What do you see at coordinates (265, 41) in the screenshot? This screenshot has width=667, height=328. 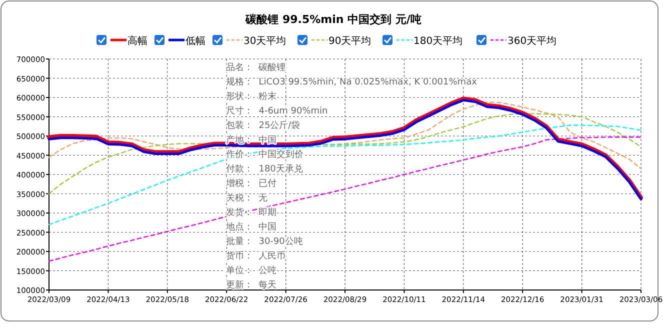 I see `legend-label: 30天平均` at bounding box center [265, 41].